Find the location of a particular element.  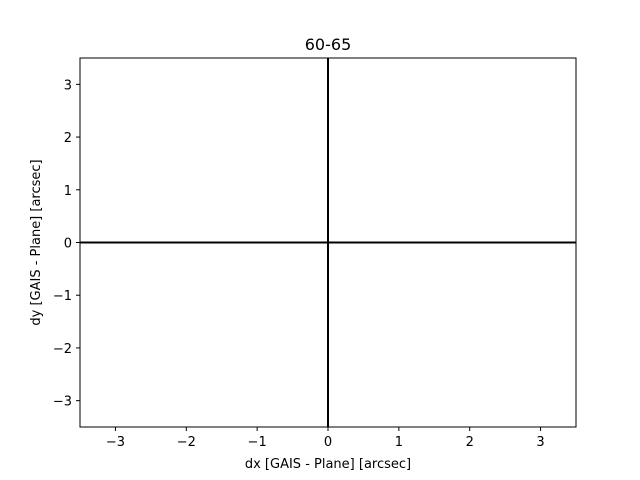

x-tick-label: 3 is located at coordinates (540, 442).